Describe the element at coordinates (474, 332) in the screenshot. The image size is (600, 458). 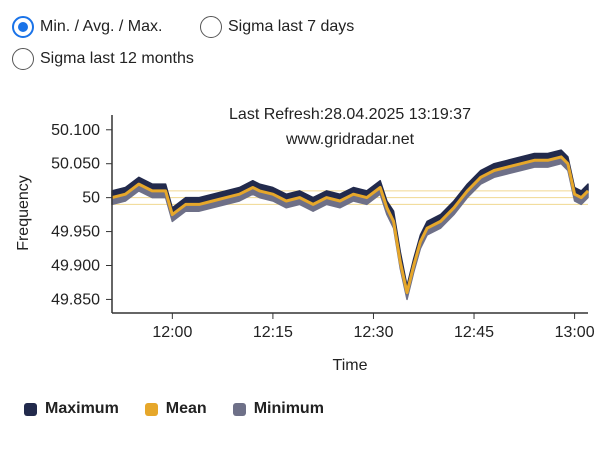
I see `x-tick-label-3: 12:45` at that location.